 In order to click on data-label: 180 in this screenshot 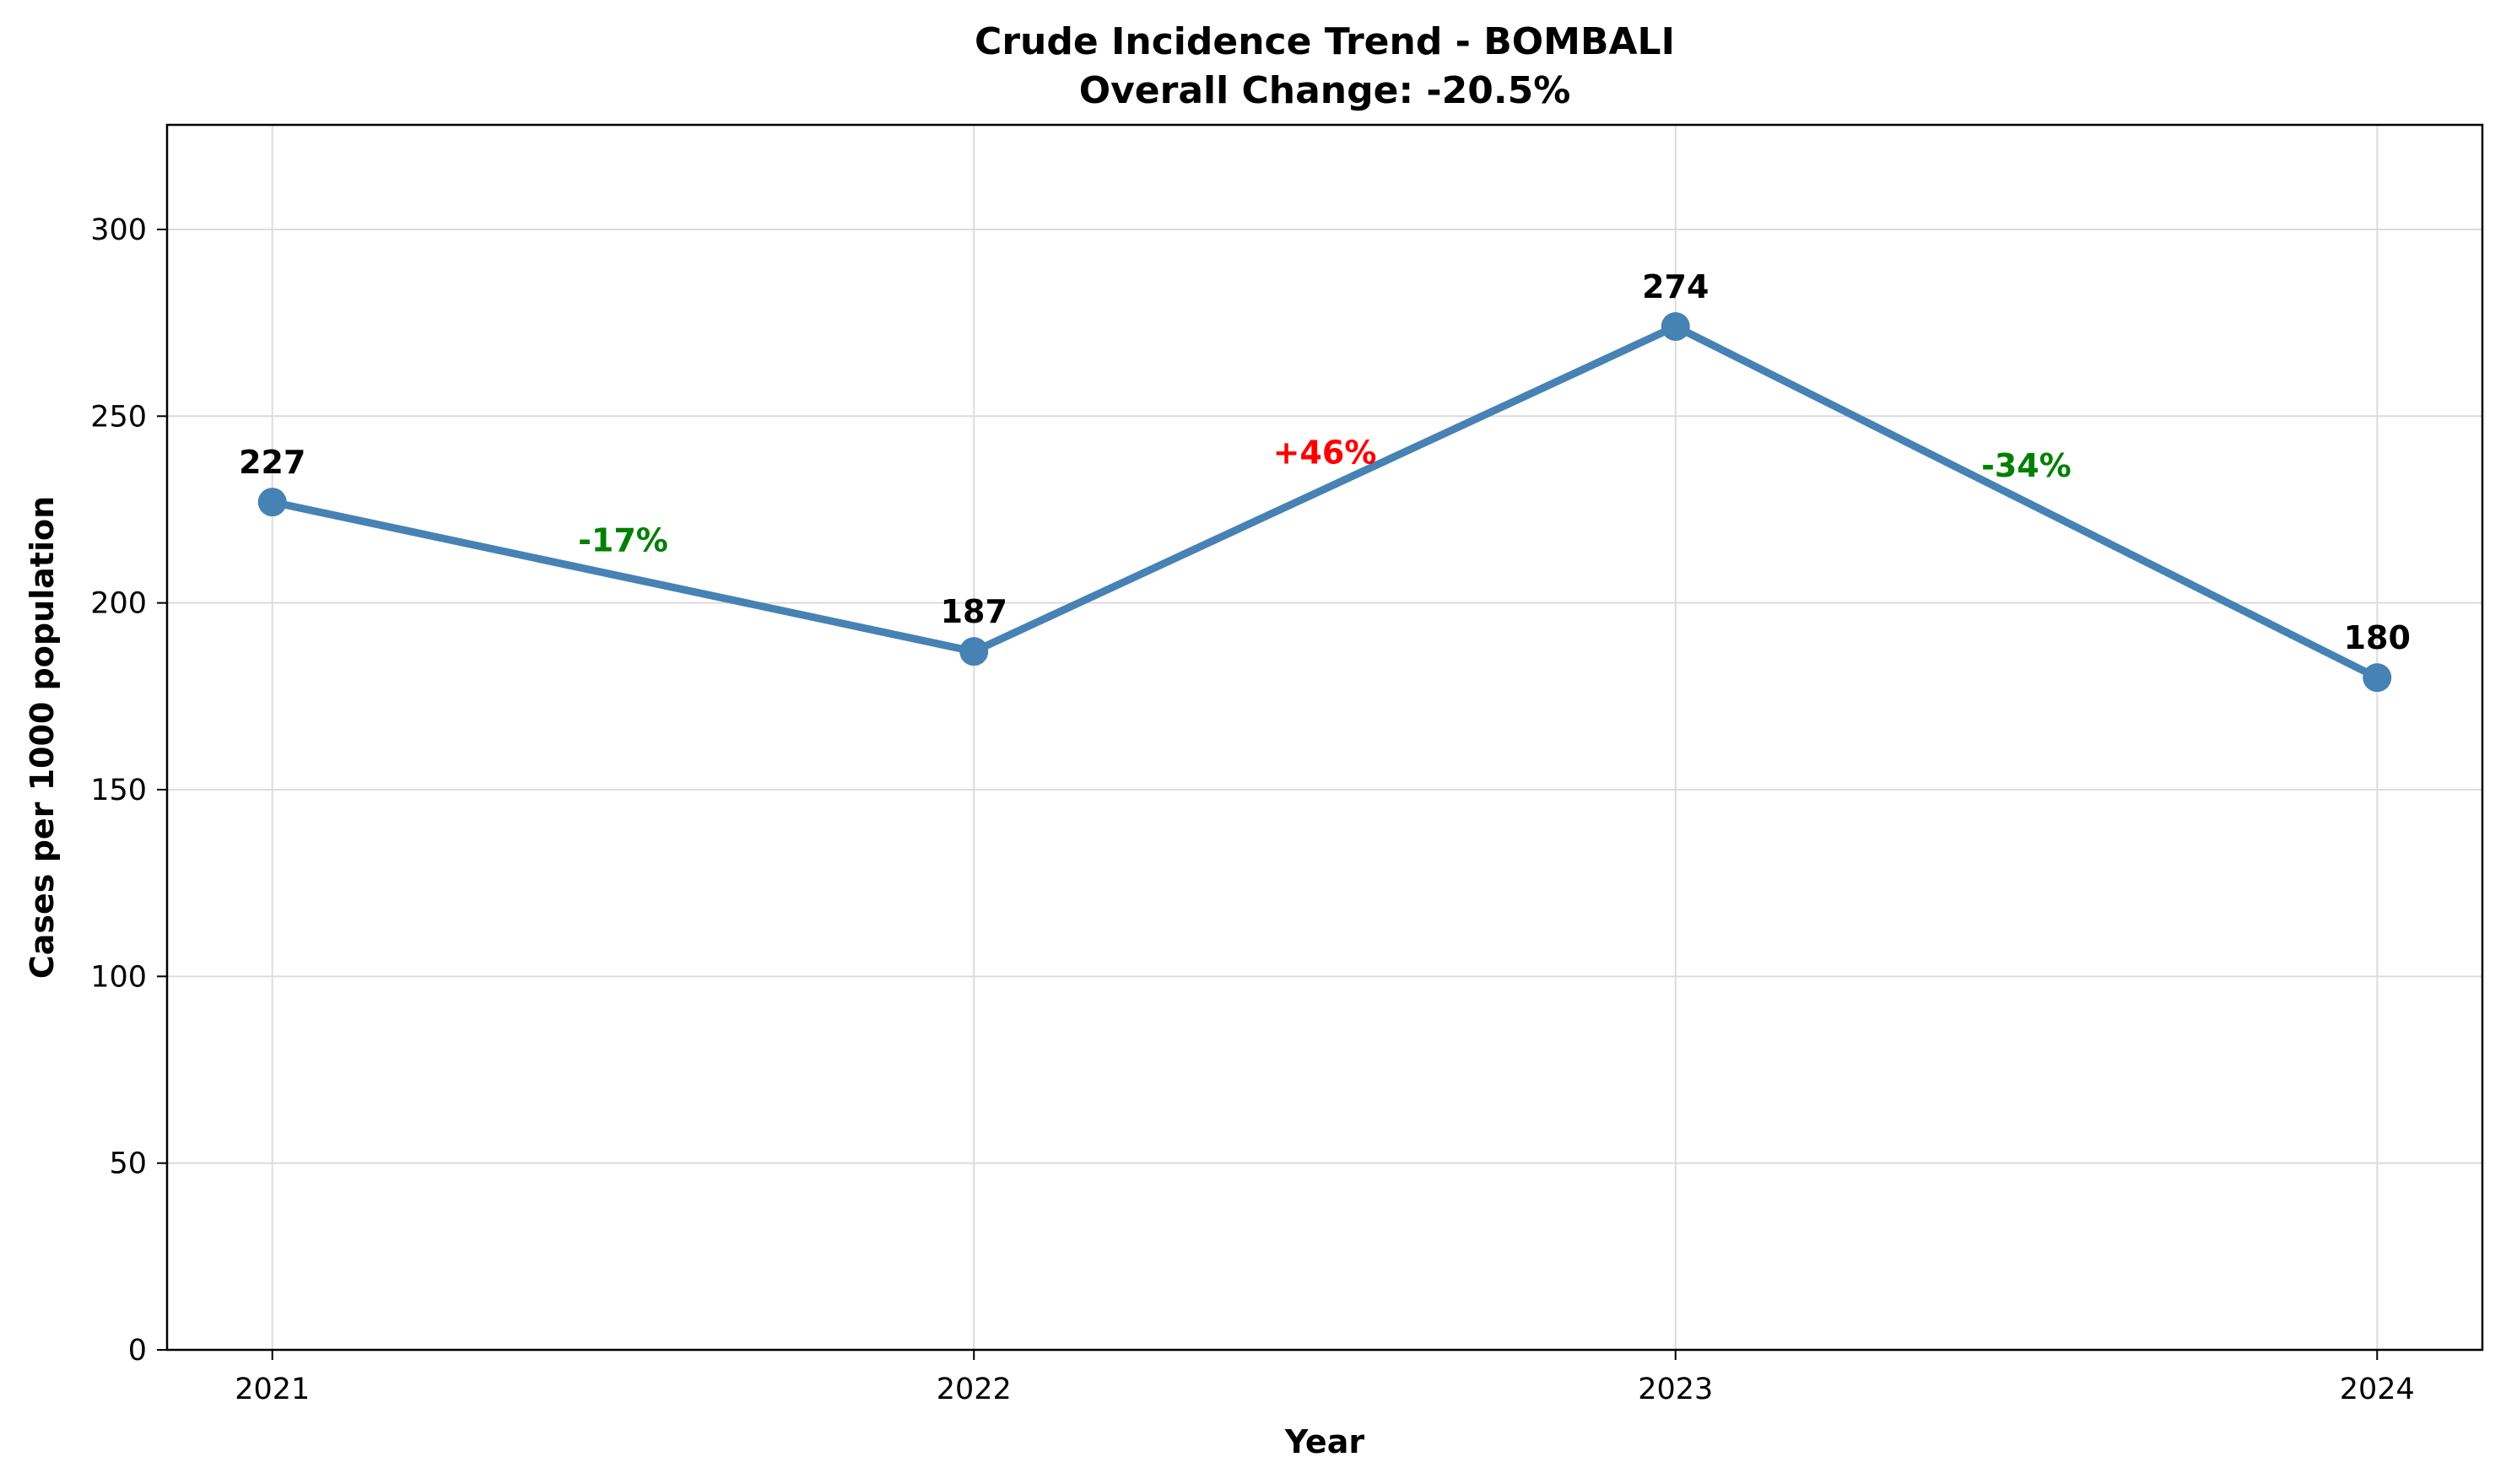, I will do `click(2377, 637)`.